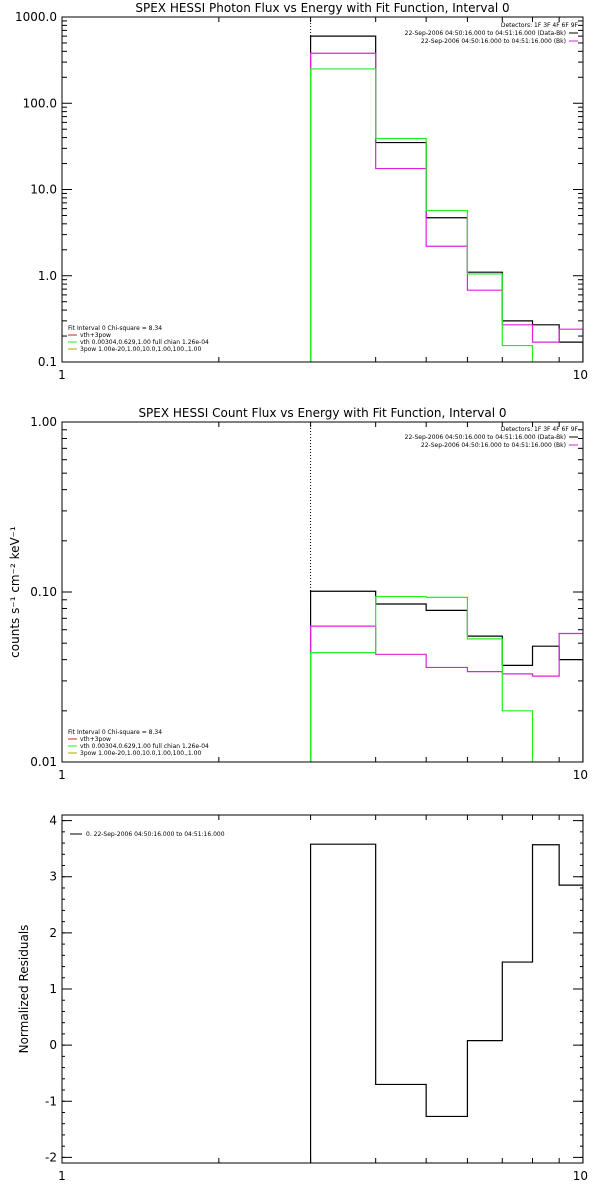  I want to click on y-tick-label: -1, so click(51, 1101).